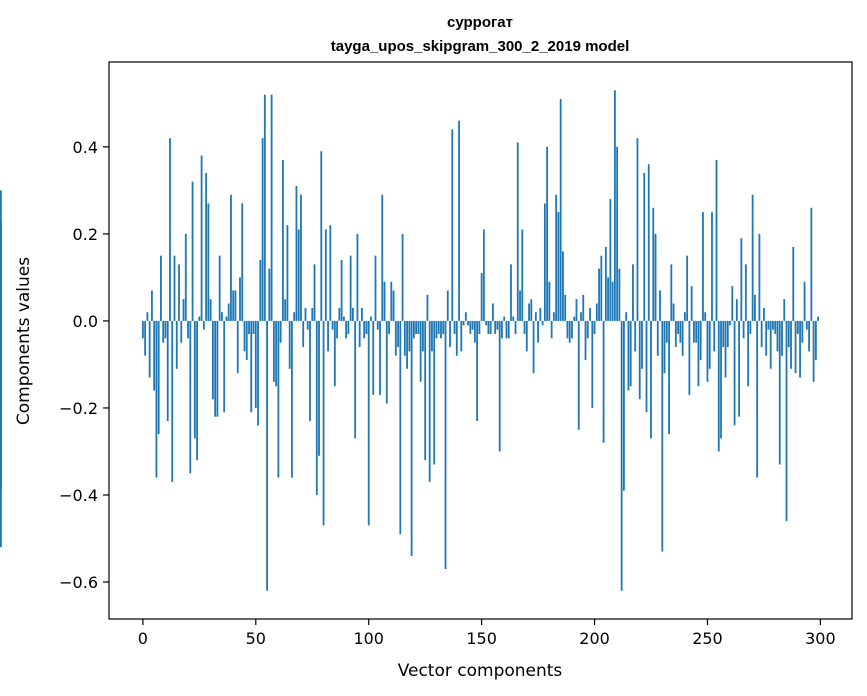  What do you see at coordinates (85, 234) in the screenshot?
I see `y-tick-label: 0.2` at bounding box center [85, 234].